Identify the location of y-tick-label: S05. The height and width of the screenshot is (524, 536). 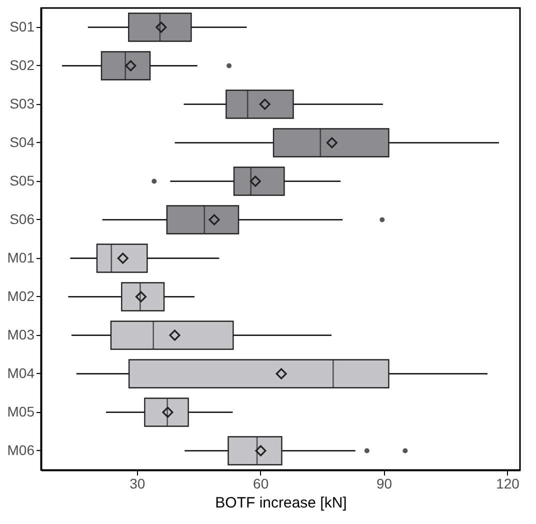
(22, 180).